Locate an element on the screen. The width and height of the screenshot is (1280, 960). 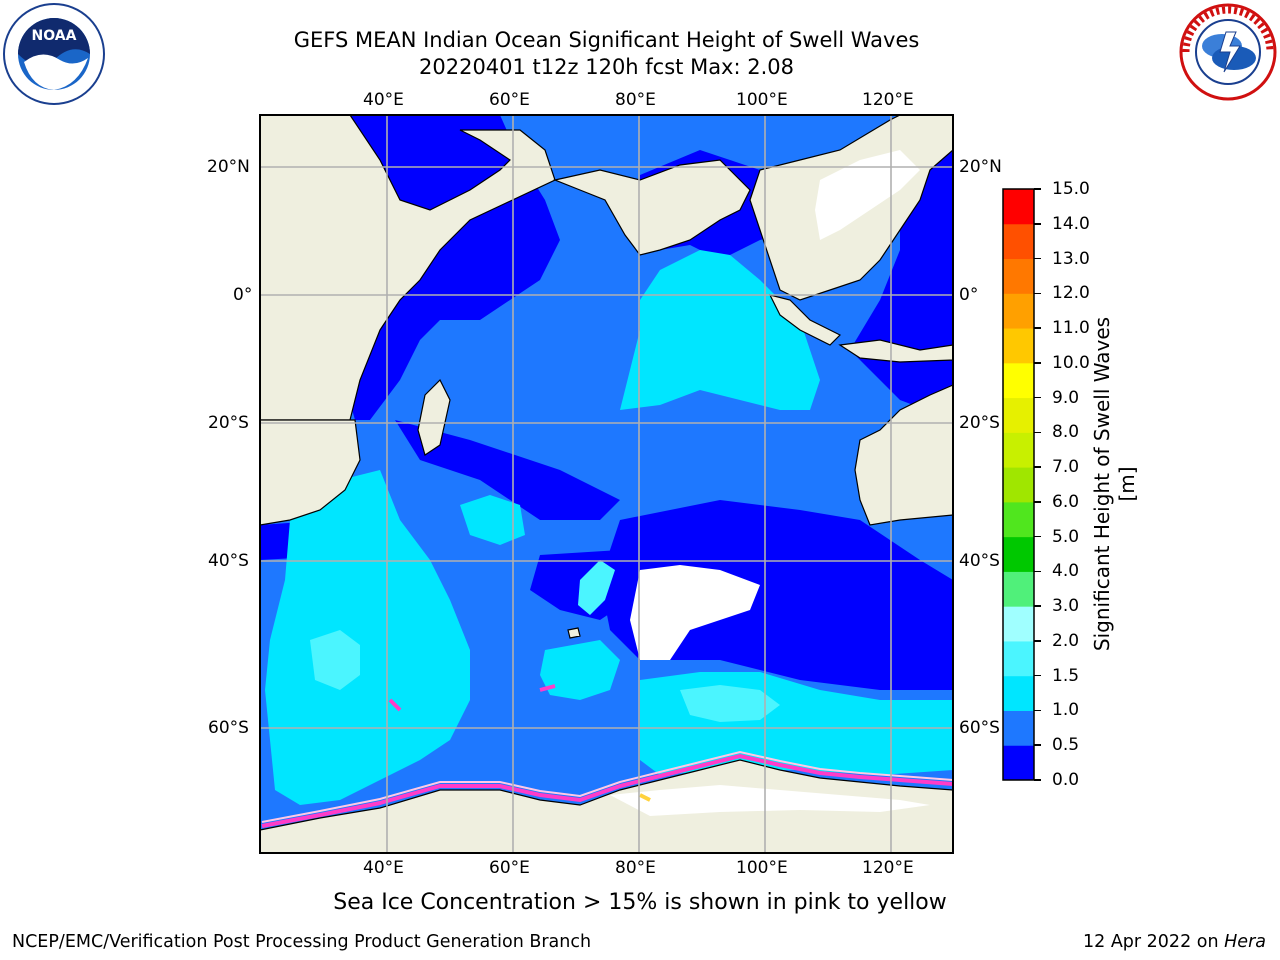
colorbar-tick-label: 11.0 is located at coordinates (1071, 328).